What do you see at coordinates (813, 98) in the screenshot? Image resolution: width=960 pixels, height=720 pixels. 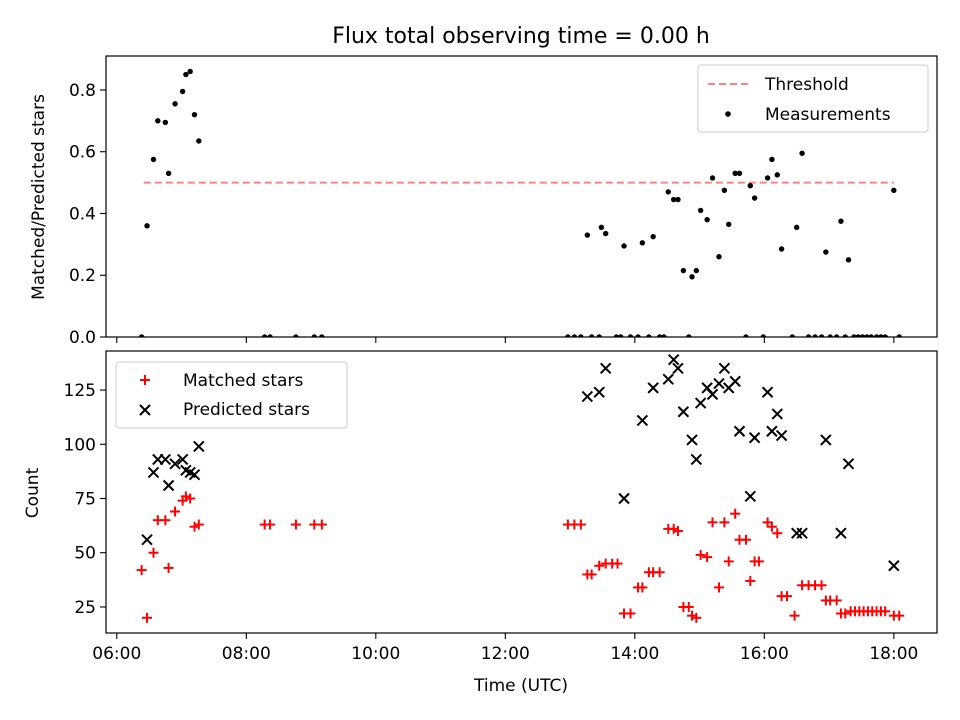 I see `top-legend-box` at bounding box center [813, 98].